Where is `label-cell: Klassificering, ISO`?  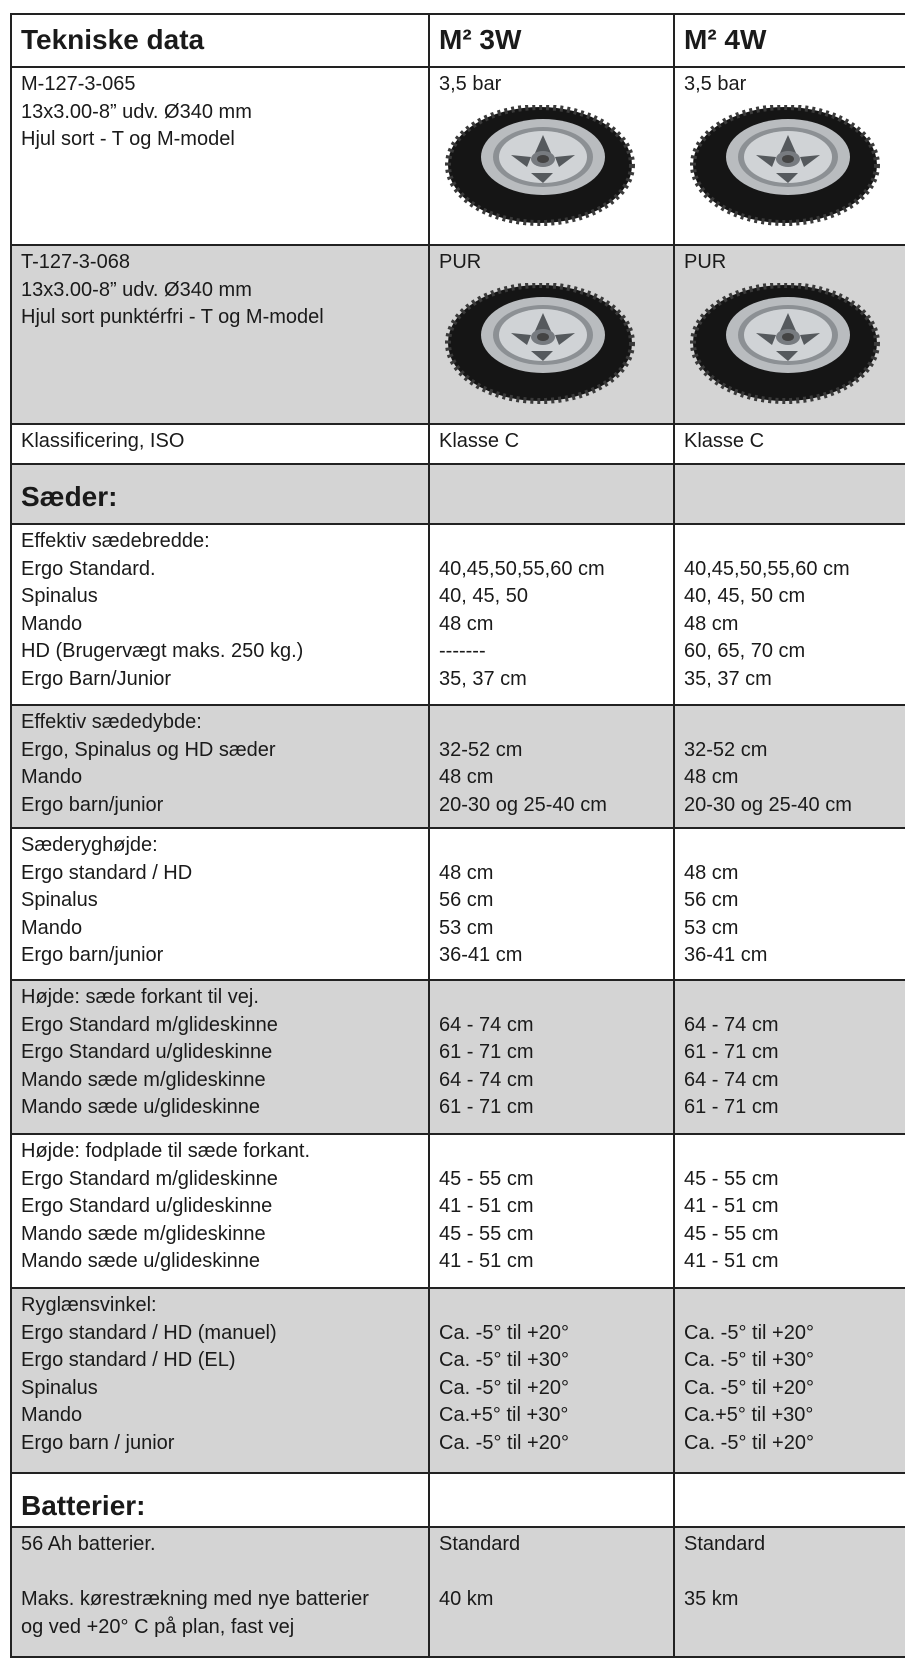 label-cell: Klassificering, ISO is located at coordinates (220, 444).